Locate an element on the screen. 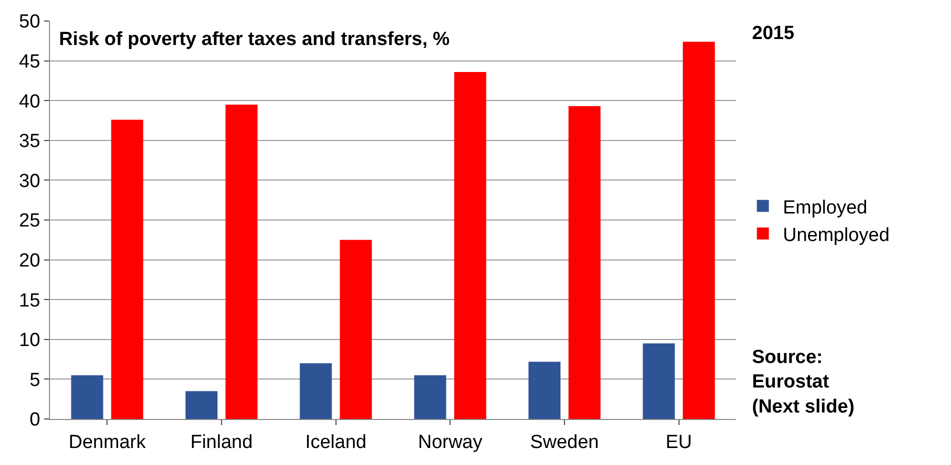 The width and height of the screenshot is (951, 465). y-tick-label: 10 is located at coordinates (29, 341).